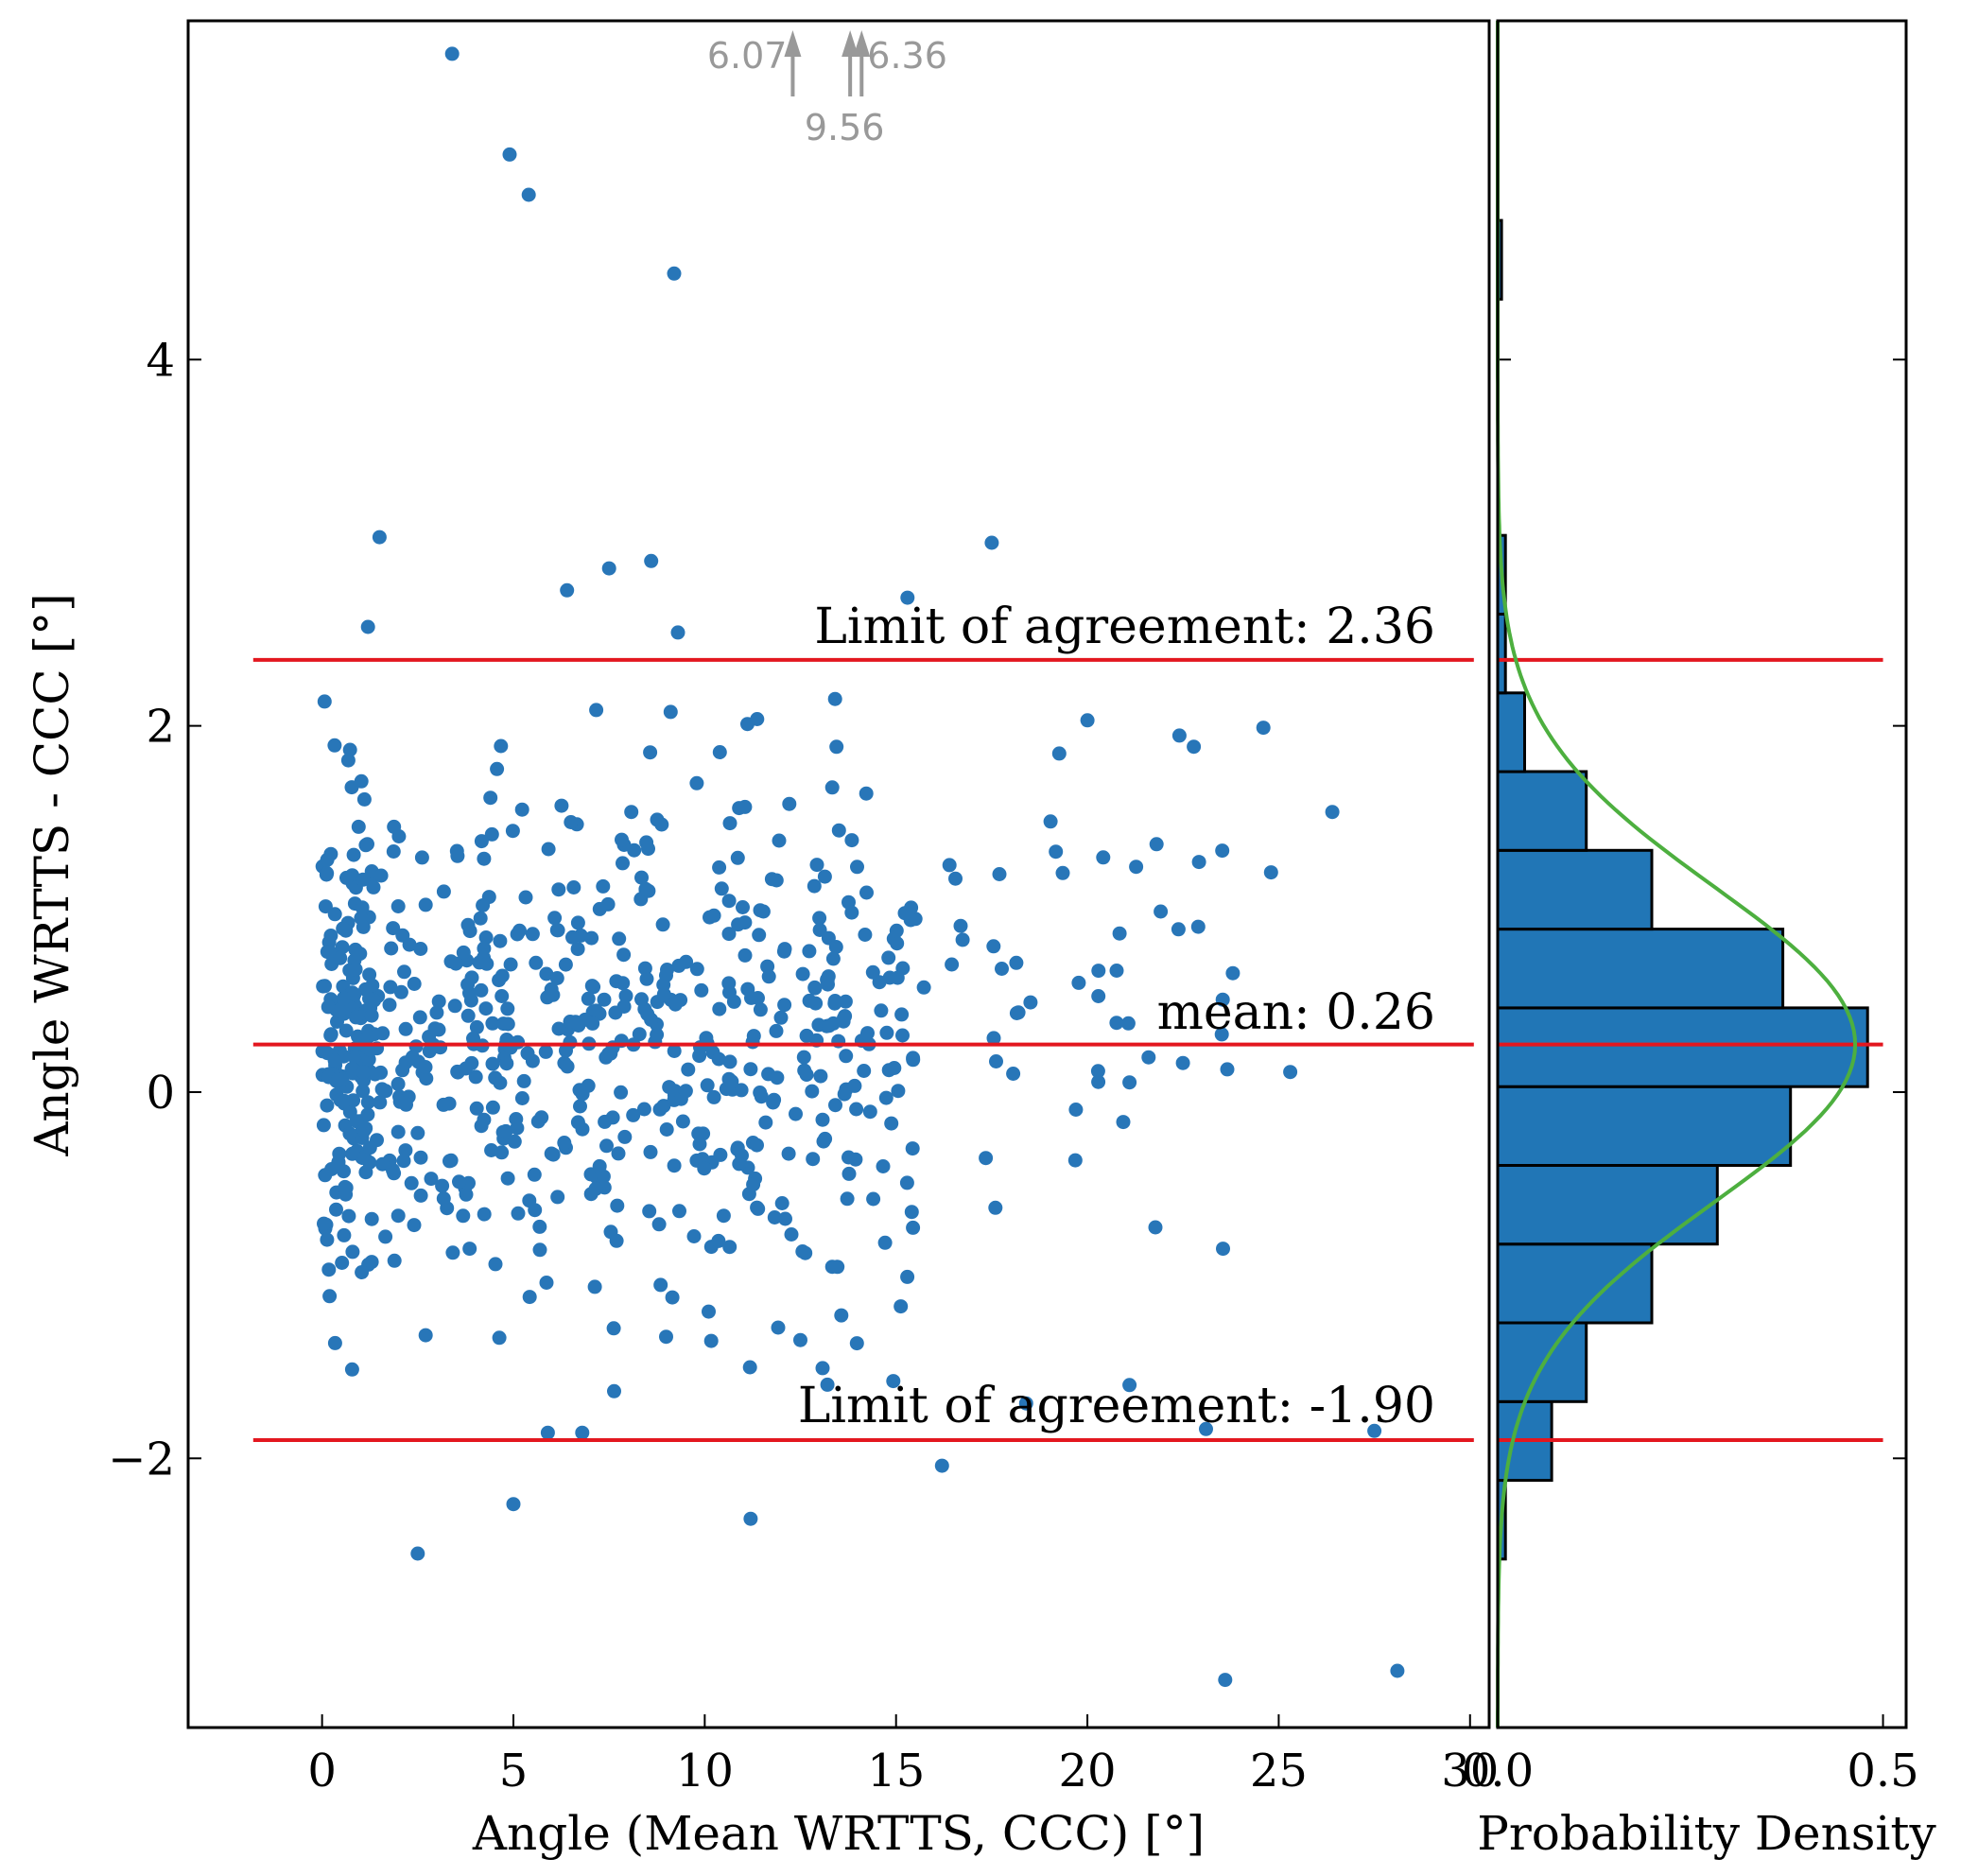  I want to click on x-tick-label: 0, so click(322, 1771).